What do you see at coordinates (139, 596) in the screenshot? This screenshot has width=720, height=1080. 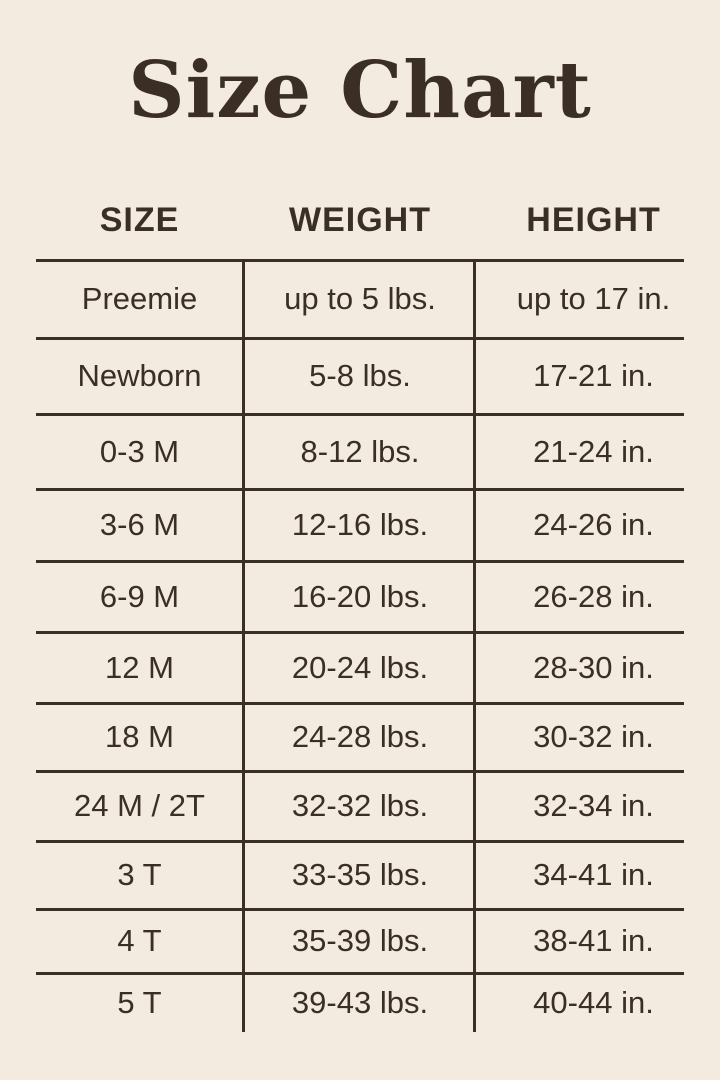 I see `size-cell: 6-9 M` at bounding box center [139, 596].